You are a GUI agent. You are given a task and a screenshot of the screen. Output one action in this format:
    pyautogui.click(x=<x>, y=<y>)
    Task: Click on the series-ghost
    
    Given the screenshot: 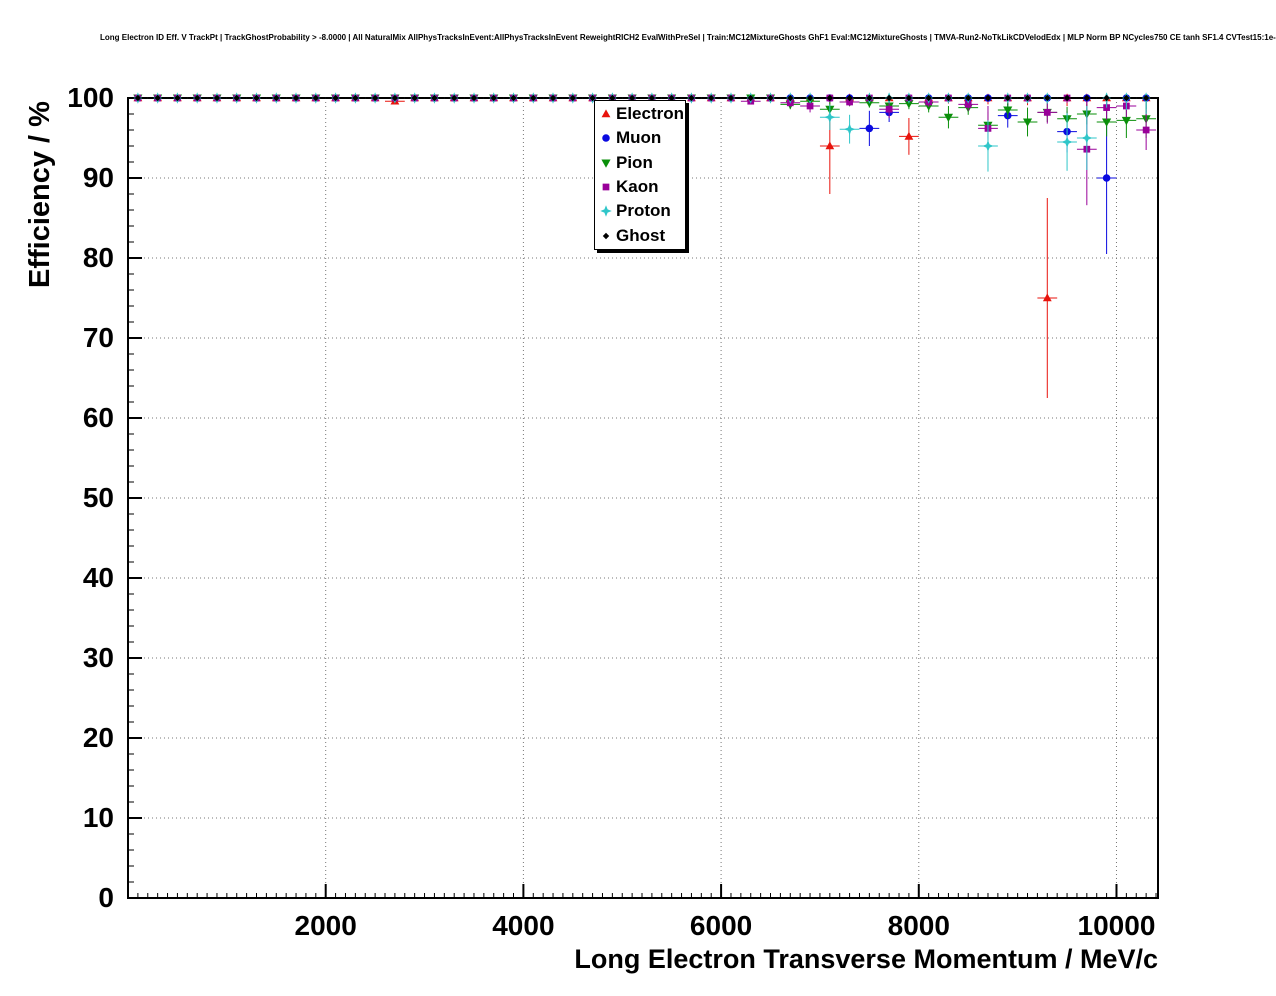 What is the action you would take?
    pyautogui.click(x=642, y=98)
    